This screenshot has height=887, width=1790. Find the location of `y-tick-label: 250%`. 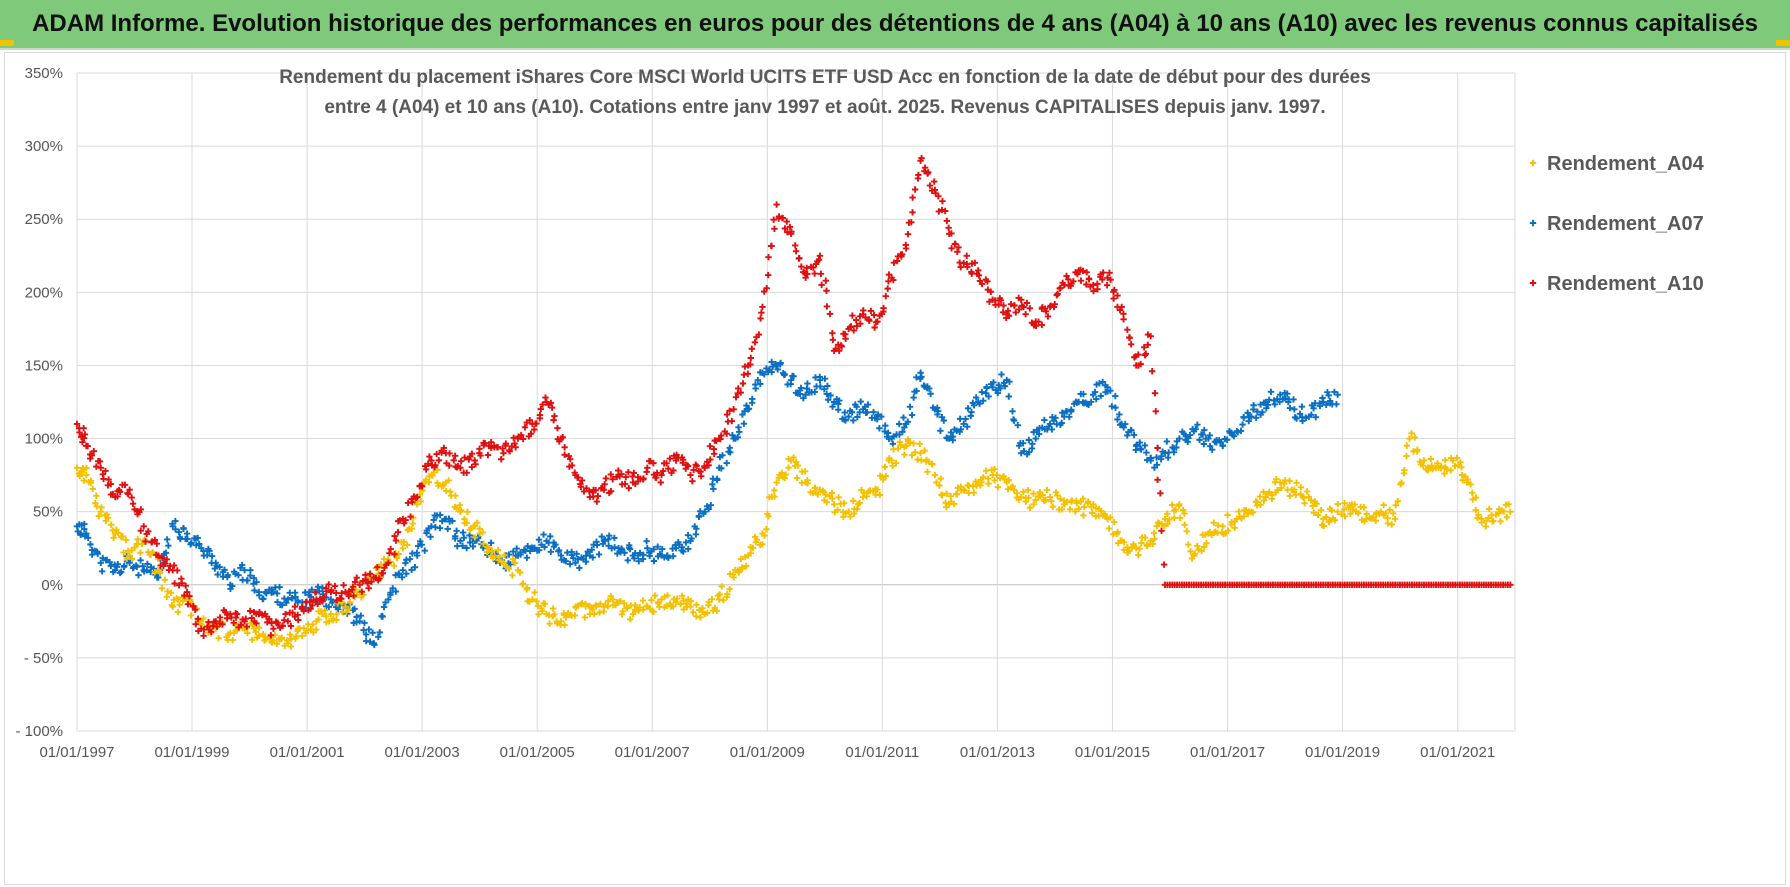

y-tick-label: 250% is located at coordinates (44, 219).